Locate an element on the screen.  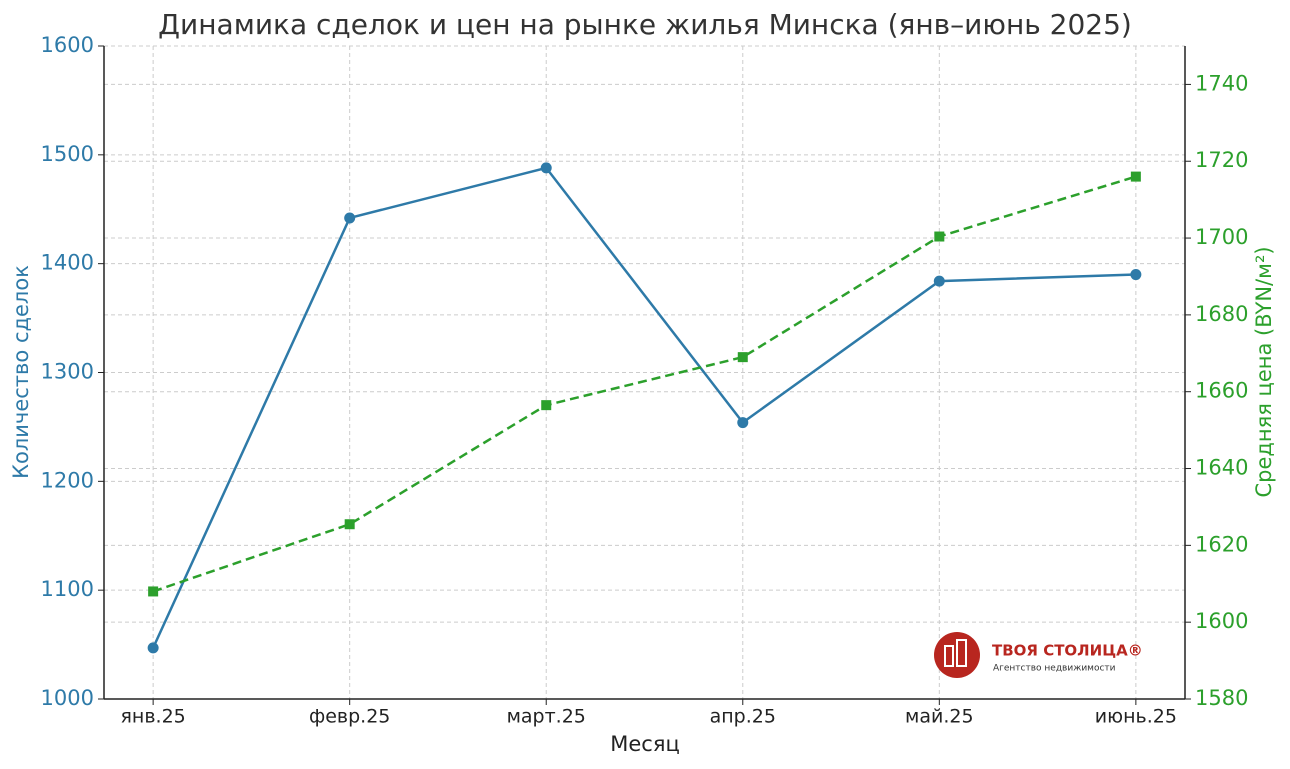
y2-axis-label: Средняя цена (BYN/м²) is located at coordinates (1264, 371).